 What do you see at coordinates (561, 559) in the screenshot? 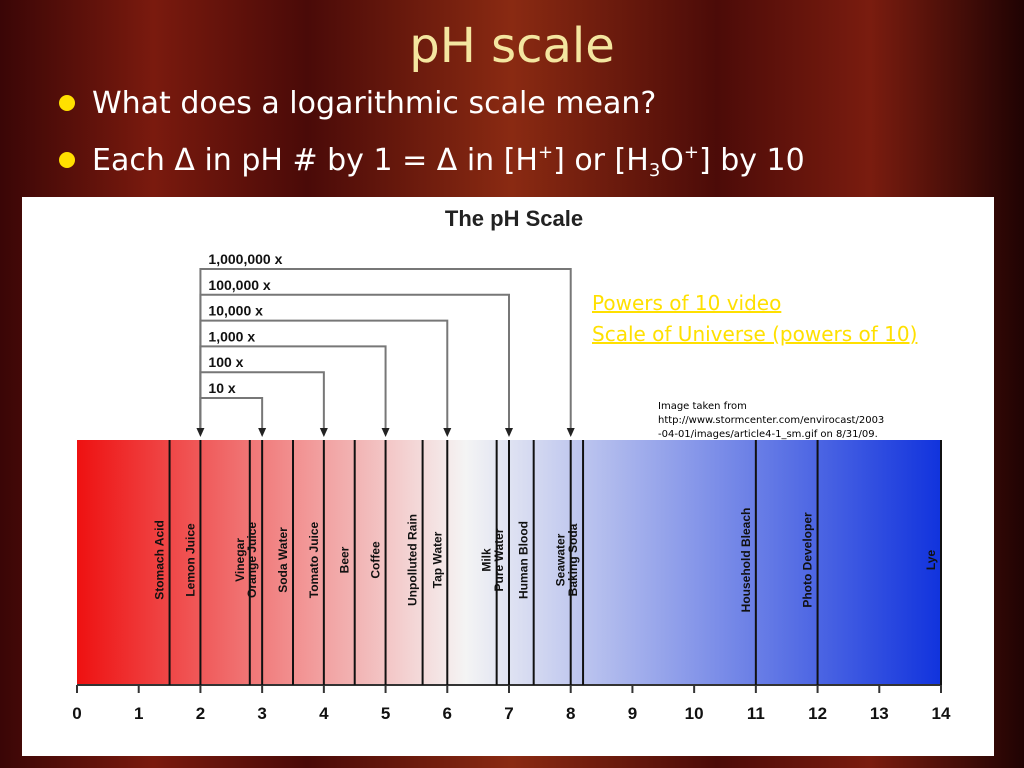
I see `substance-label: Seawater` at bounding box center [561, 559].